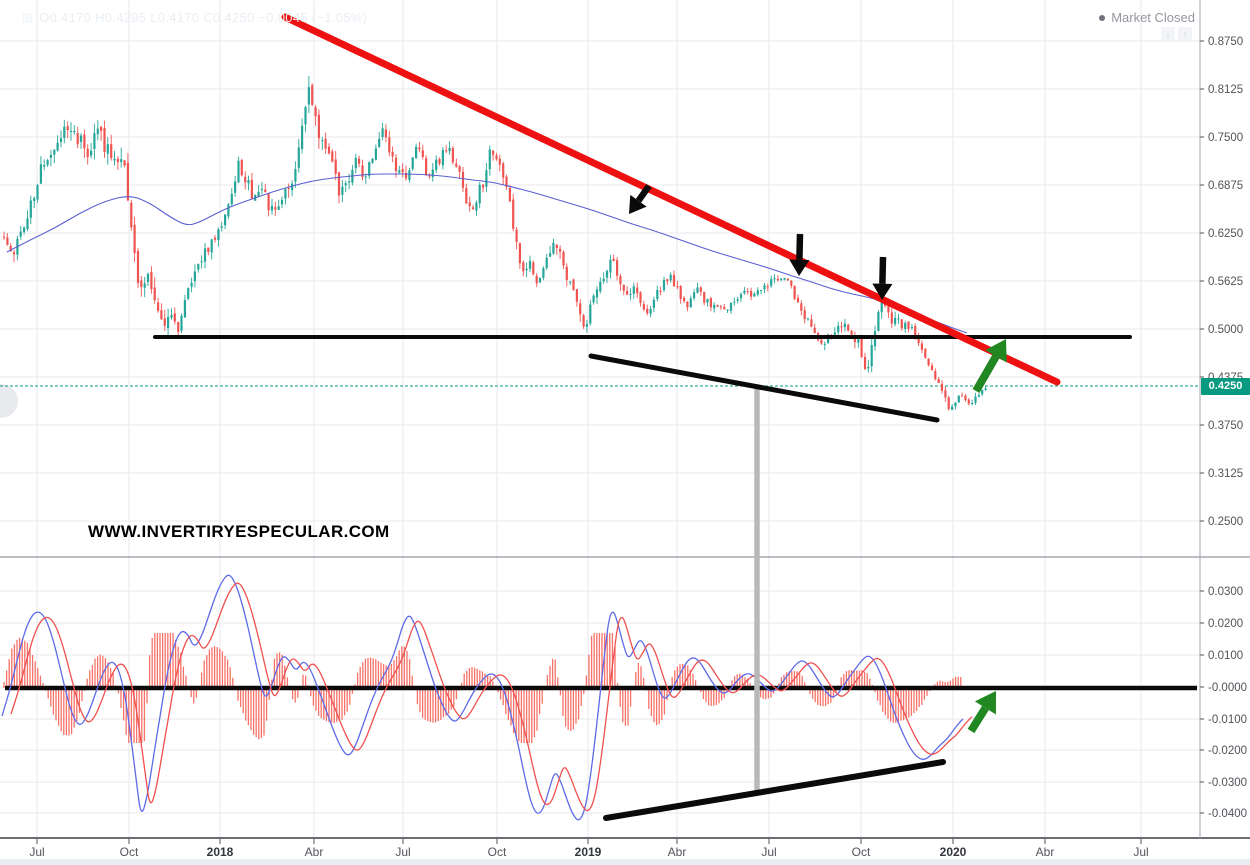 This screenshot has width=1250, height=865. I want to click on ma-line, so click(487, 253).